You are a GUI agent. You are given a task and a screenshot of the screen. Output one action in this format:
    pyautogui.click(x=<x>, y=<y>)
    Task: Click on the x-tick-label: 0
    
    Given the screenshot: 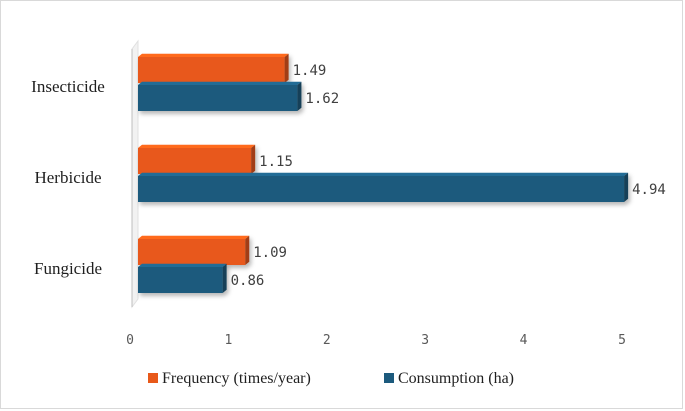 What is the action you would take?
    pyautogui.click(x=130, y=340)
    